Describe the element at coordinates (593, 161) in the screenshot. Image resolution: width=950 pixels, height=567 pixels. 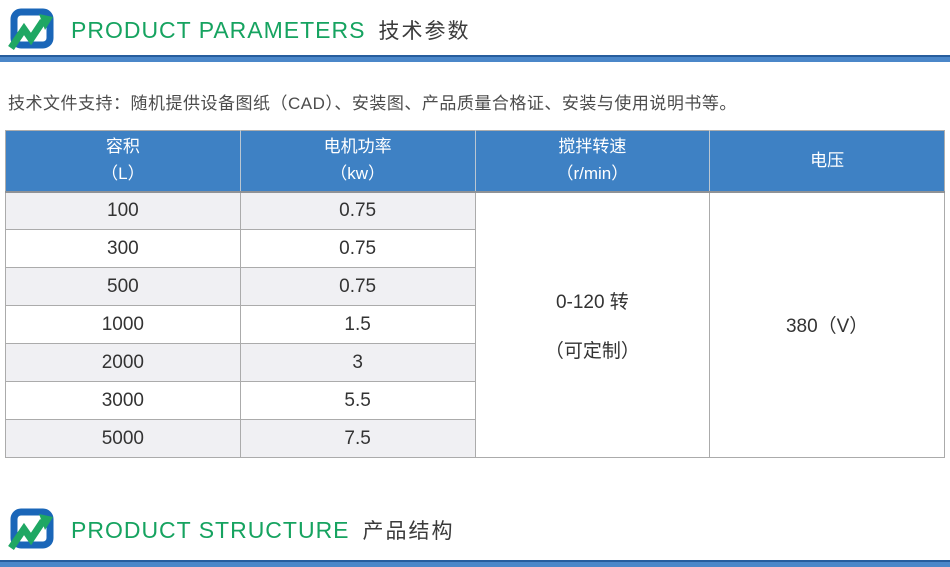
I see `col-header-speed: 搅拌转速 （r/min）` at that location.